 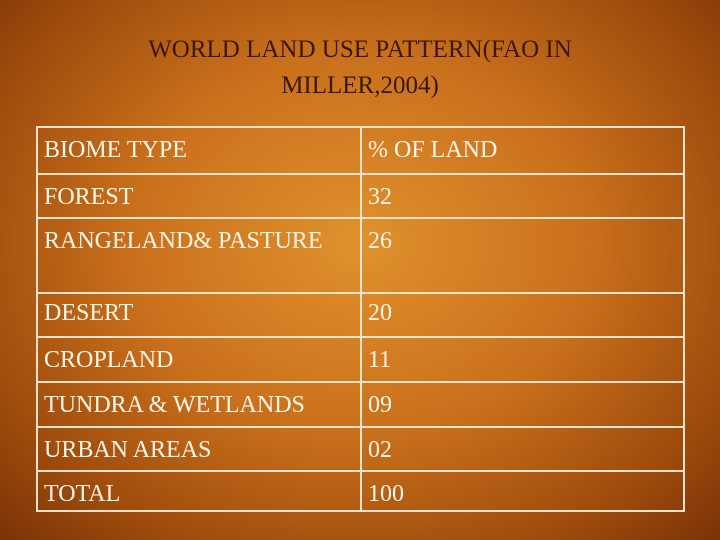 I want to click on title-line: MILLER,2004), so click(x=360, y=85).